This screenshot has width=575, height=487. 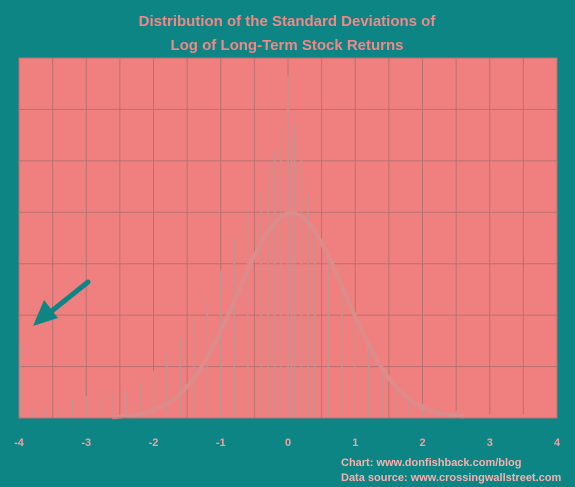 What do you see at coordinates (422, 443) in the screenshot?
I see `x-tick-label: 2` at bounding box center [422, 443].